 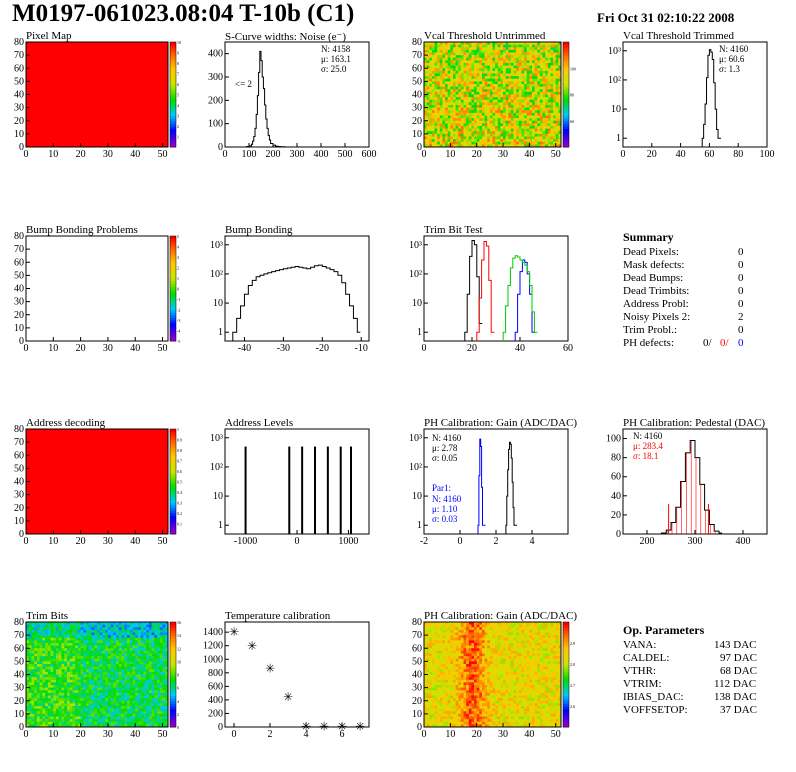 What do you see at coordinates (66, 423) in the screenshot?
I see `panel-title: Address decoding` at bounding box center [66, 423].